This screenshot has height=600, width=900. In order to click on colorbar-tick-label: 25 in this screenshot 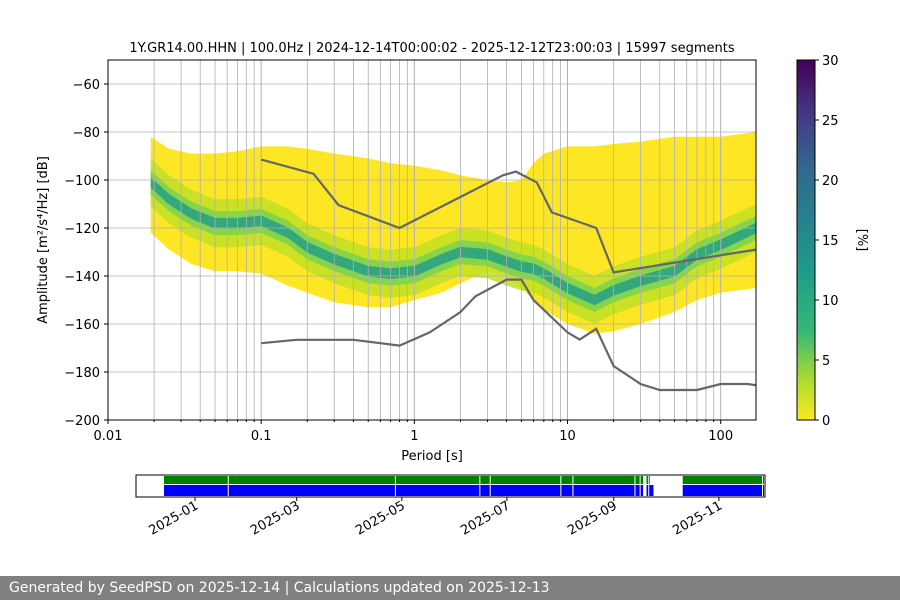, I will do `click(830, 121)`.